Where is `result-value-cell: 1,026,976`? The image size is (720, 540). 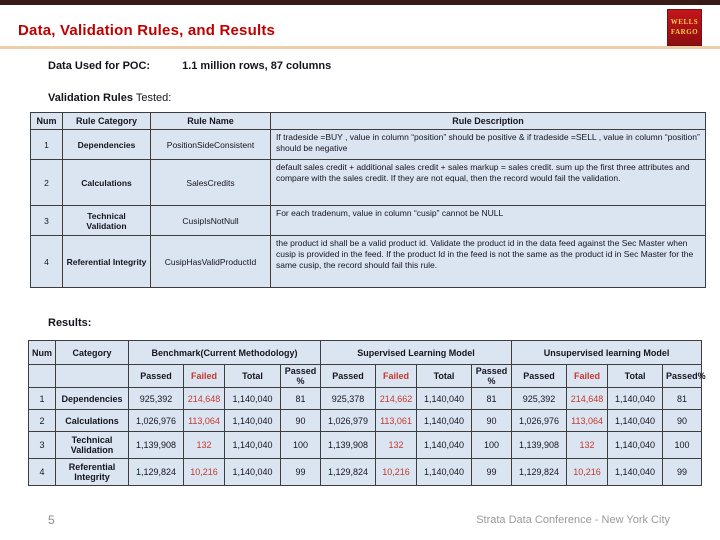 result-value-cell: 1,026,976 is located at coordinates (539, 420).